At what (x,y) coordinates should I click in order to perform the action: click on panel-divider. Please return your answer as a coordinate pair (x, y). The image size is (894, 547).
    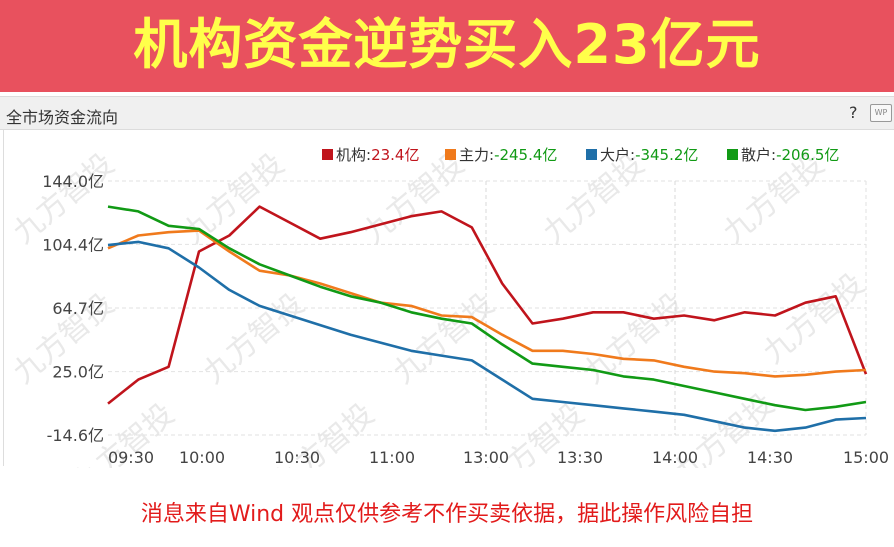
    Looking at the image, I should click on (3, 298).